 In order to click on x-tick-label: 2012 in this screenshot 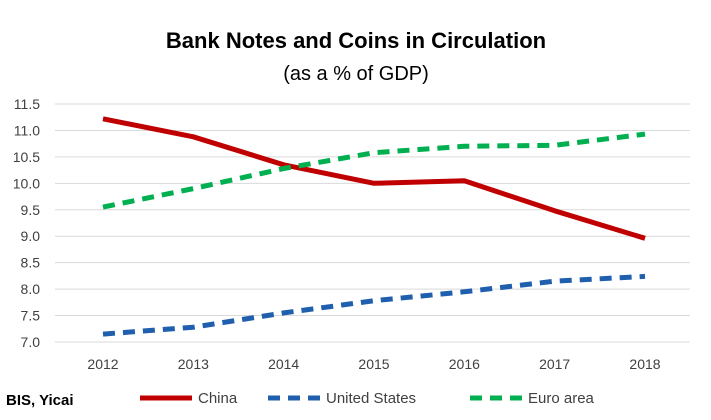, I will do `click(102, 364)`.